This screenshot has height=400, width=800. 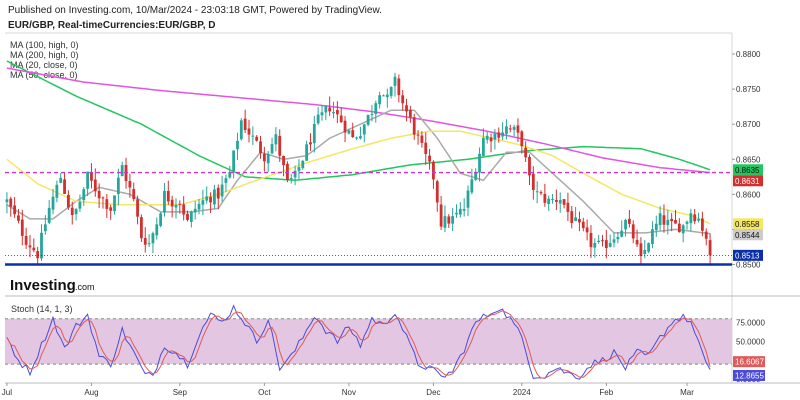 I want to click on price-tick-label: 0.8500, so click(x=748, y=264).